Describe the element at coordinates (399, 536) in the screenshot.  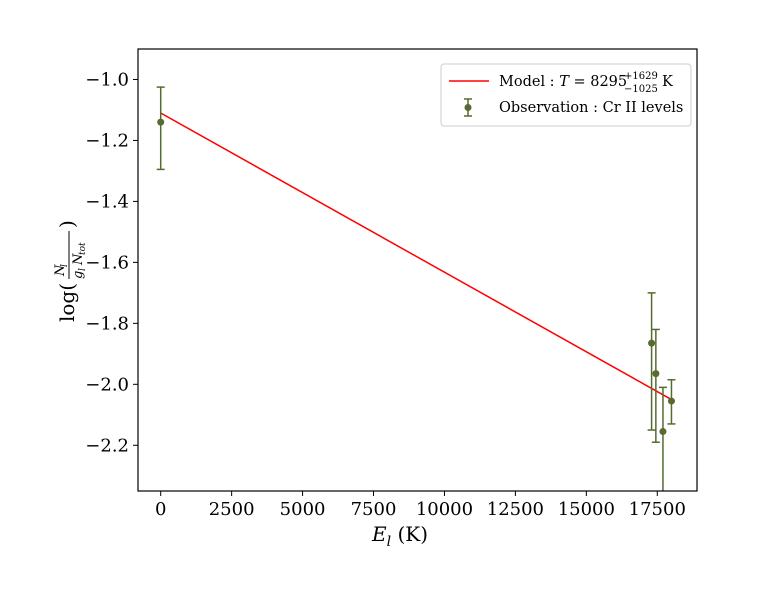
I see `x-axis-label: El (K)` at that location.